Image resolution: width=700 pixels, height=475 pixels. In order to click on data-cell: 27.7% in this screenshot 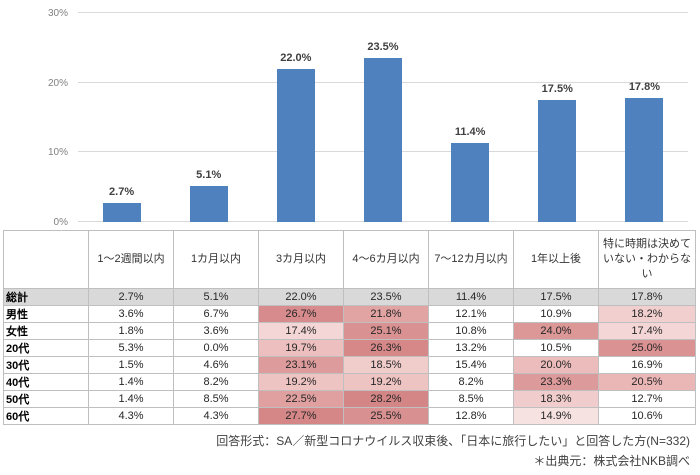, I will do `click(301, 416)`.